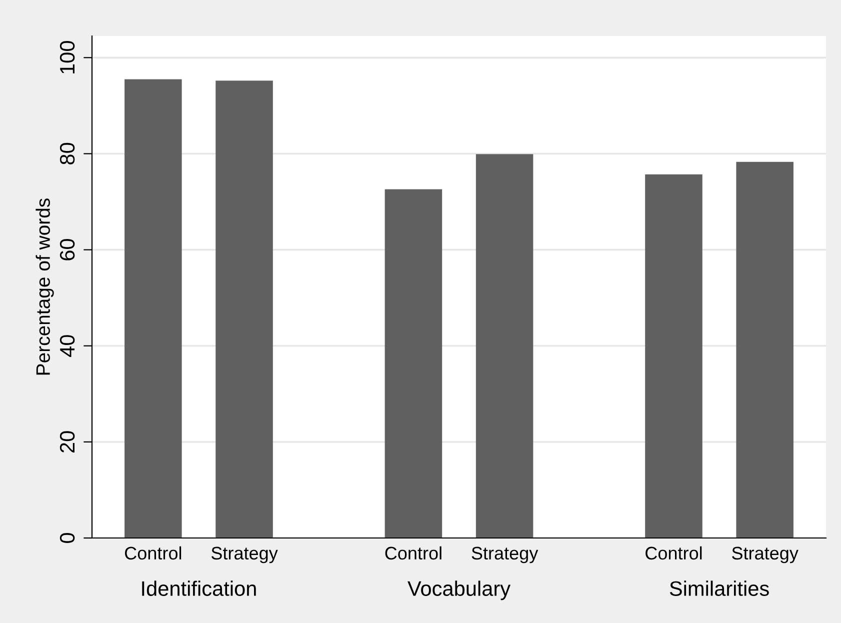 Image resolution: width=841 pixels, height=623 pixels. What do you see at coordinates (67, 57) in the screenshot?
I see `y-tick-label: 100` at bounding box center [67, 57].